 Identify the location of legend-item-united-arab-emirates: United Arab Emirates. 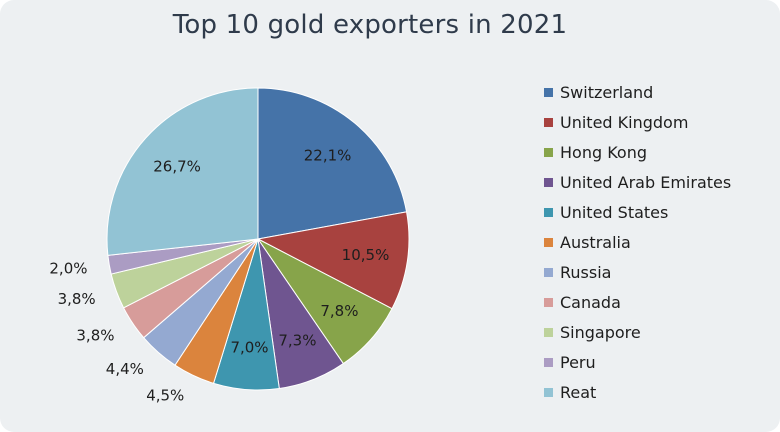
(659, 182).